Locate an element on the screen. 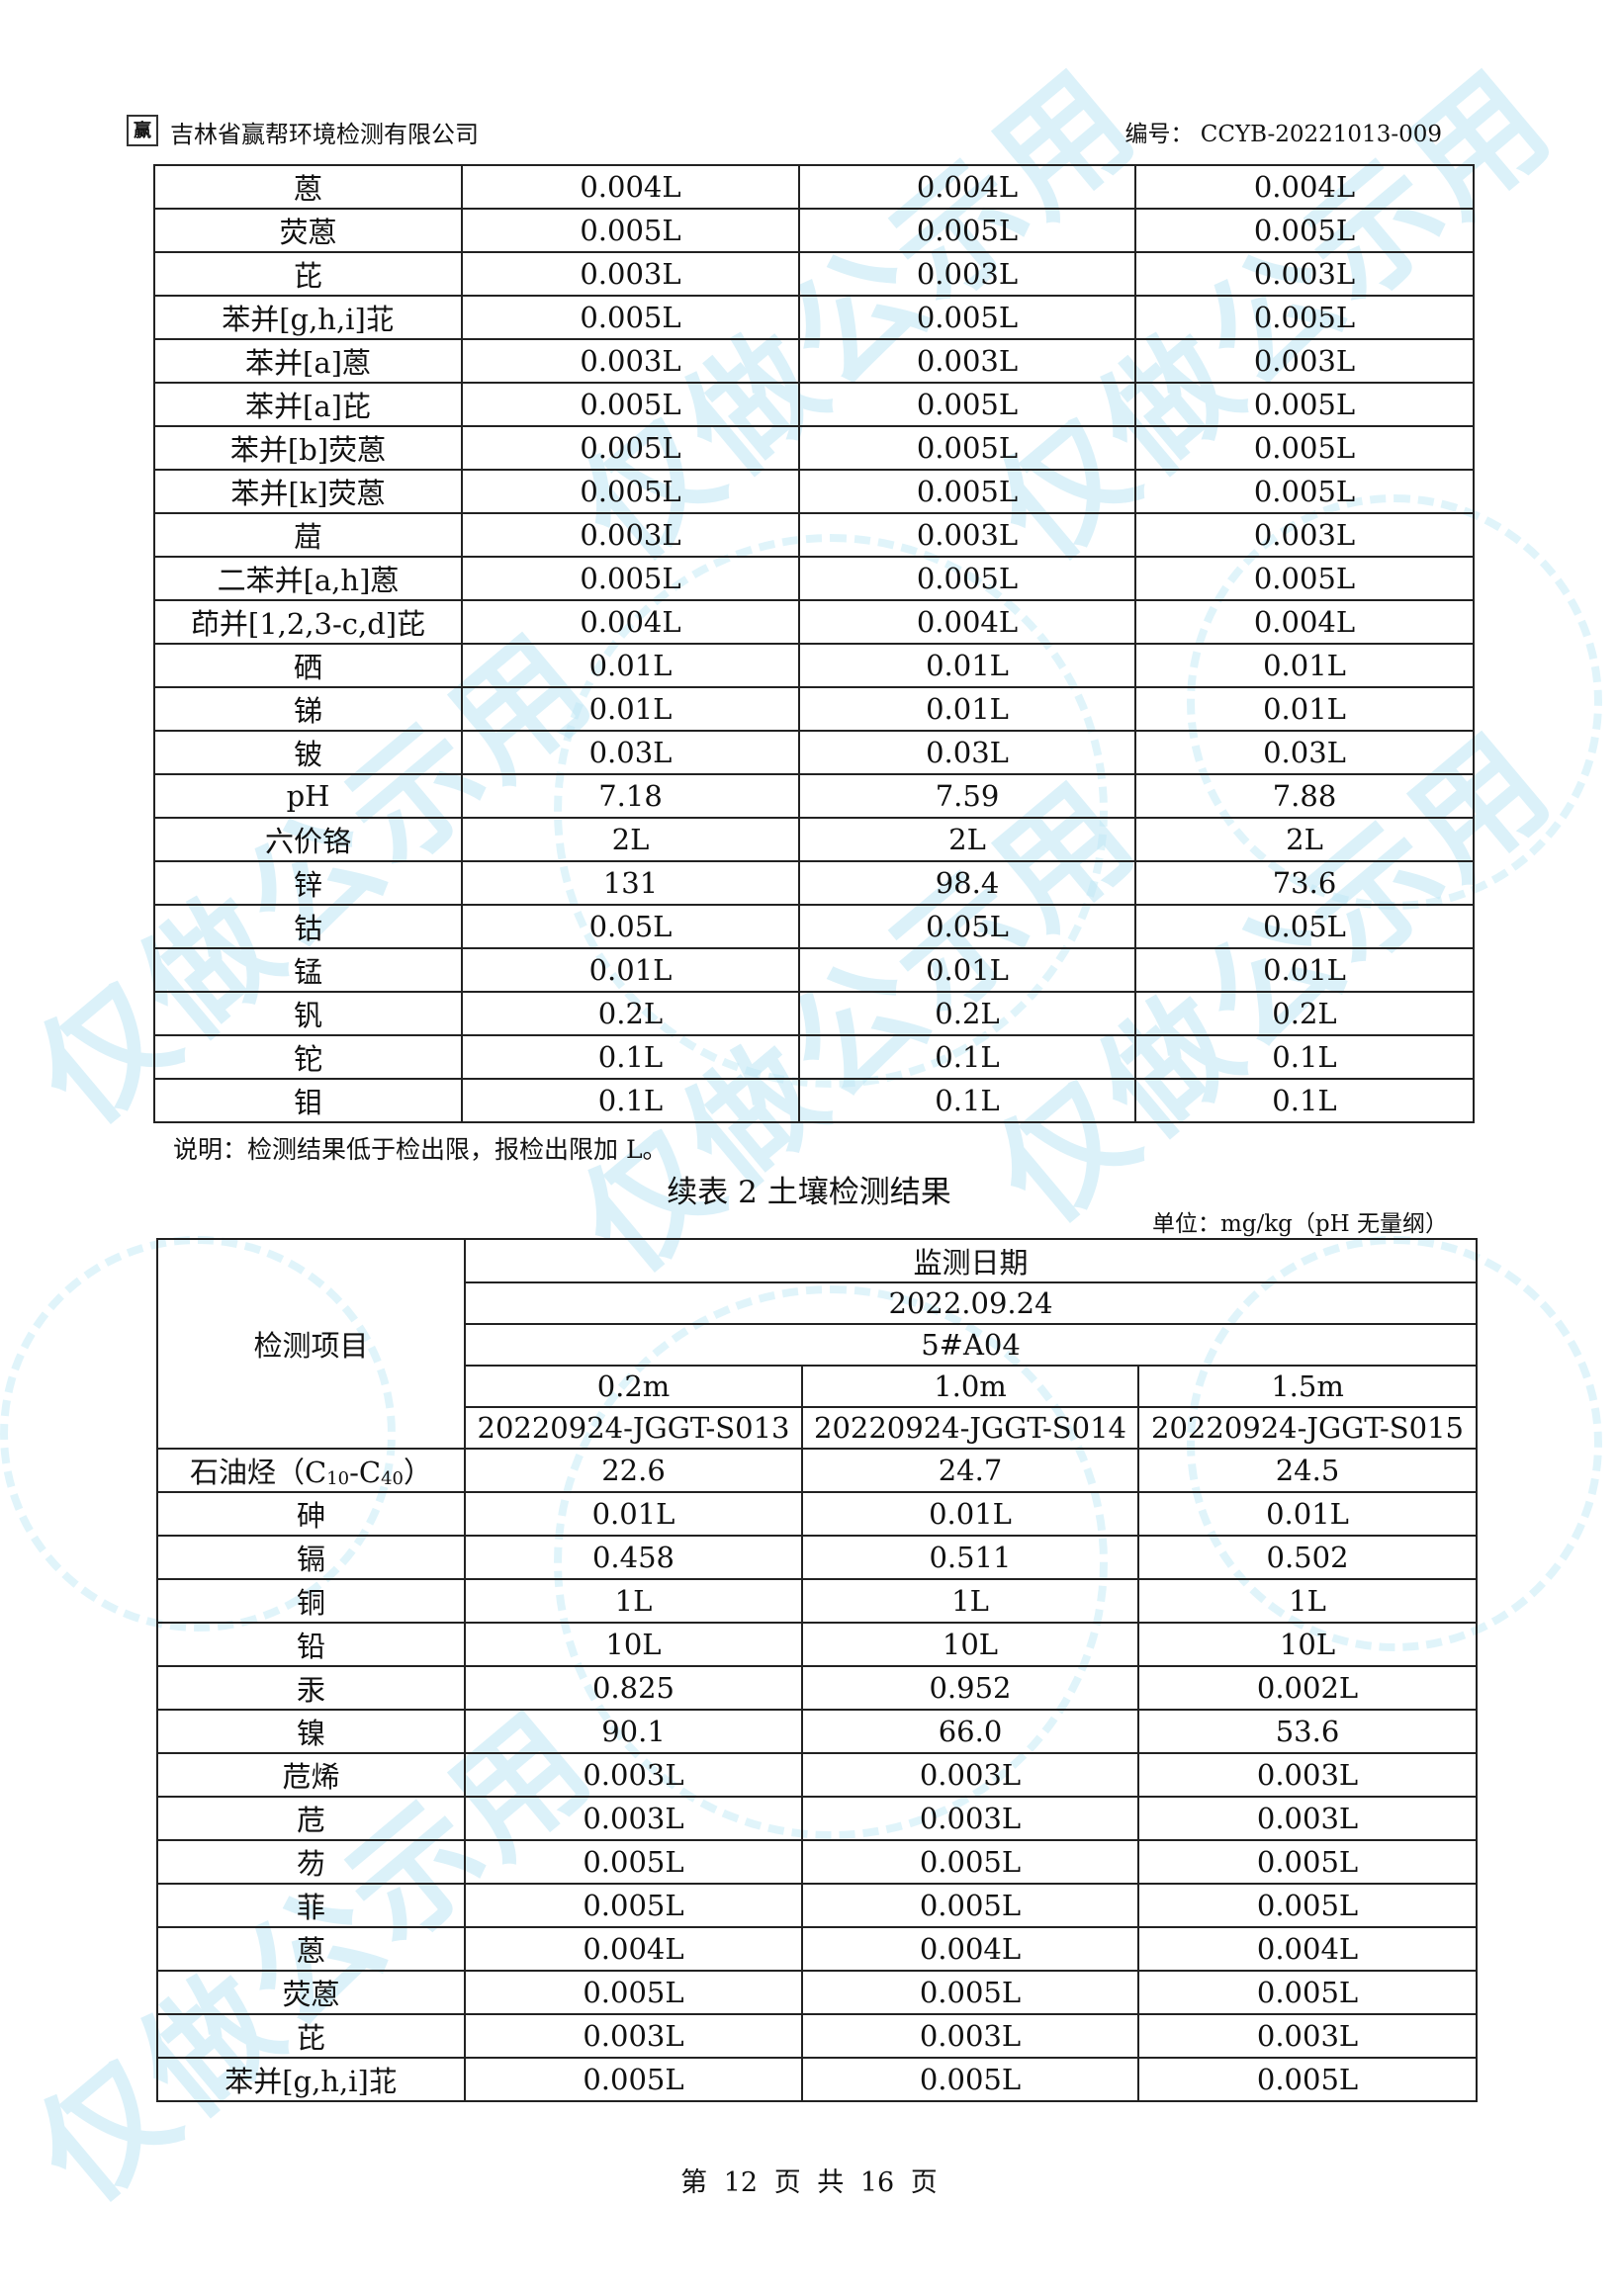 Image resolution: width=1618 pixels, height=2296 pixels. table-row: 砷 0.01L 0.01L 0.01L is located at coordinates (817, 1514).